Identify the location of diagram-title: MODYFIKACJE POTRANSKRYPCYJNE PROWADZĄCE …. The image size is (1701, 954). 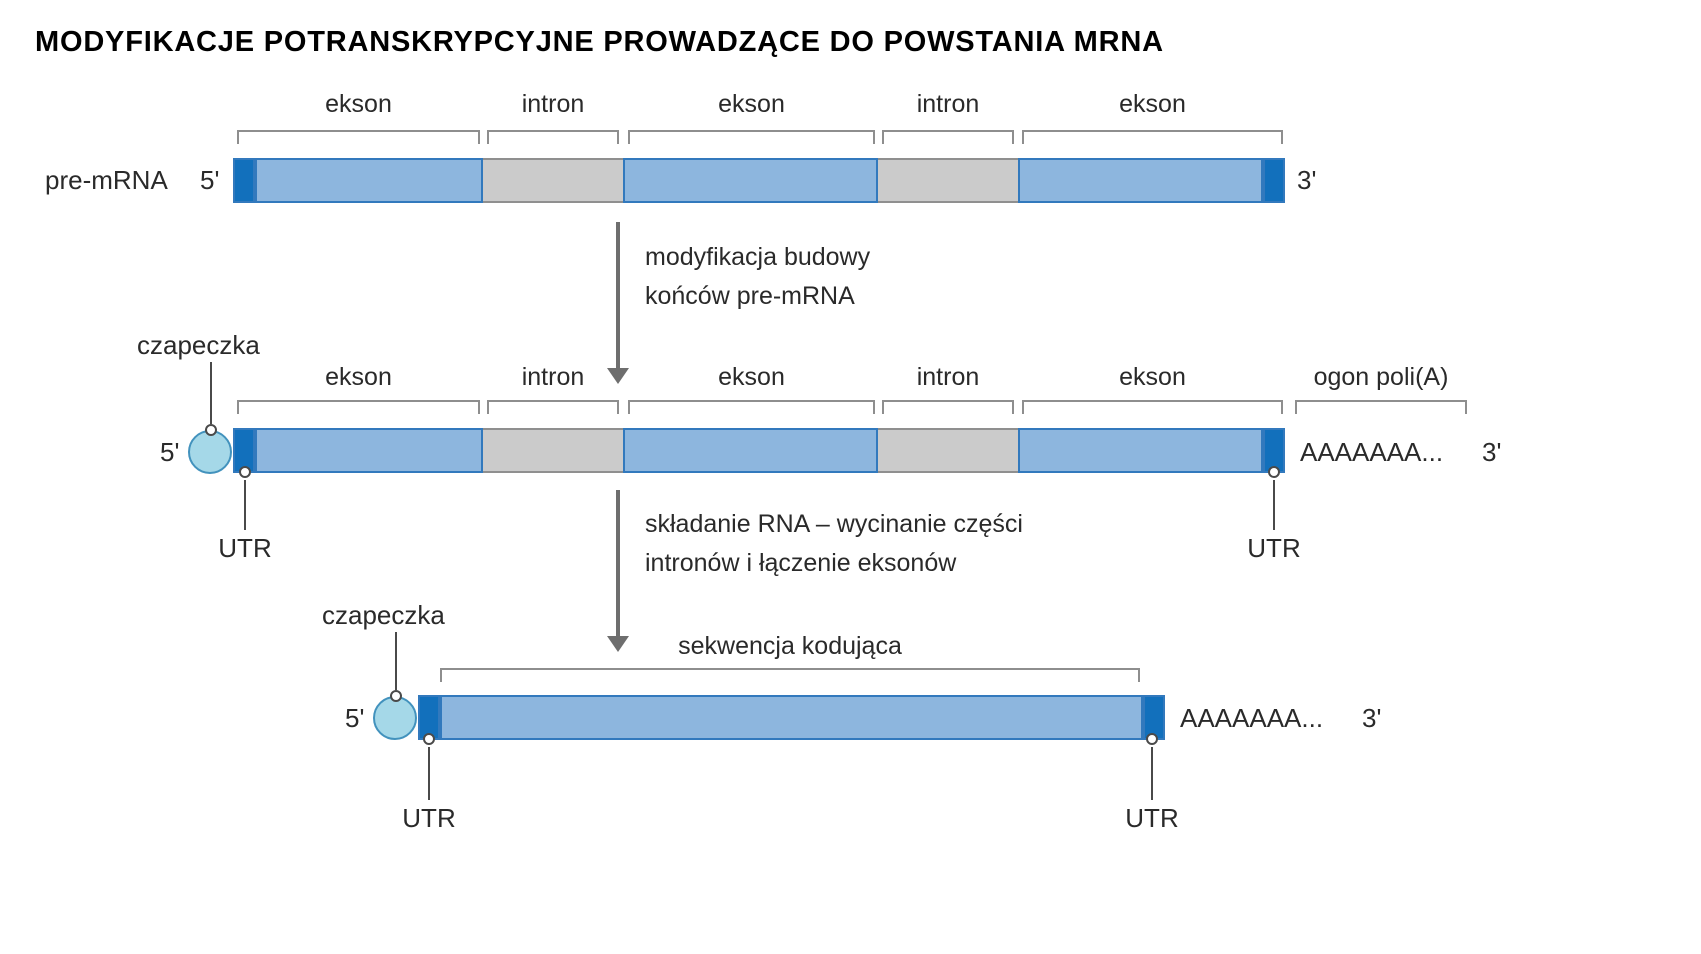
(599, 42).